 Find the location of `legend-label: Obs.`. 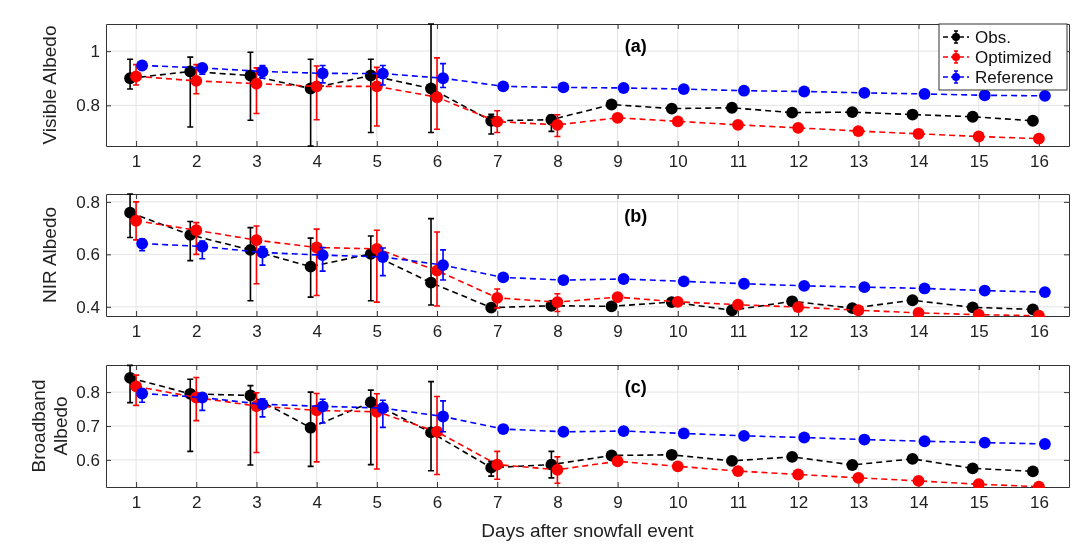

legend-label: Obs. is located at coordinates (993, 37).